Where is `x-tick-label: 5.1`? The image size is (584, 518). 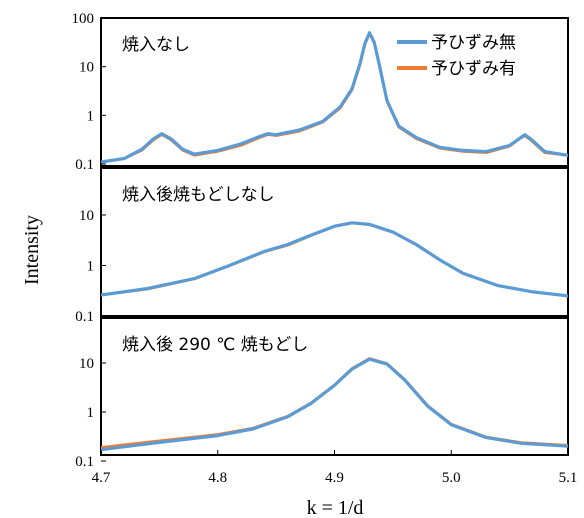
x-tick-label: 5.1 is located at coordinates (568, 478).